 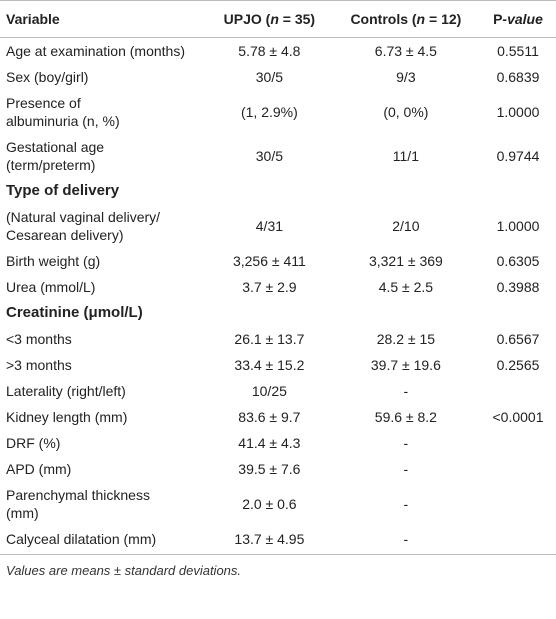 I want to click on table-cell: Presence of albuminuria (n, %), so click(x=63, y=112).